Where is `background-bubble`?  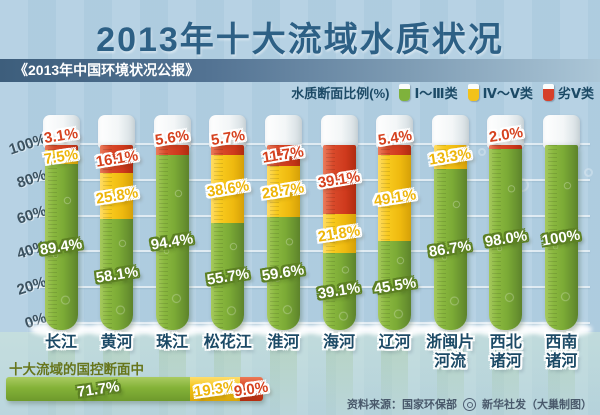 background-bubble is located at coordinates (482, 152).